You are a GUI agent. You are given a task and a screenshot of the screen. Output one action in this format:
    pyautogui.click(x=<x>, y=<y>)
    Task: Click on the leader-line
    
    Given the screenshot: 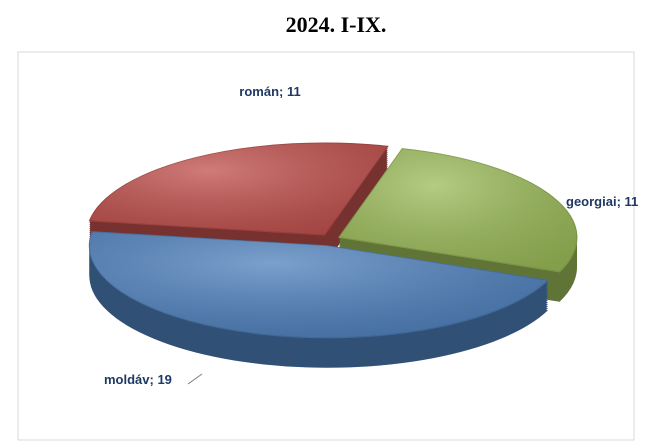 What is the action you would take?
    pyautogui.click(x=195, y=379)
    